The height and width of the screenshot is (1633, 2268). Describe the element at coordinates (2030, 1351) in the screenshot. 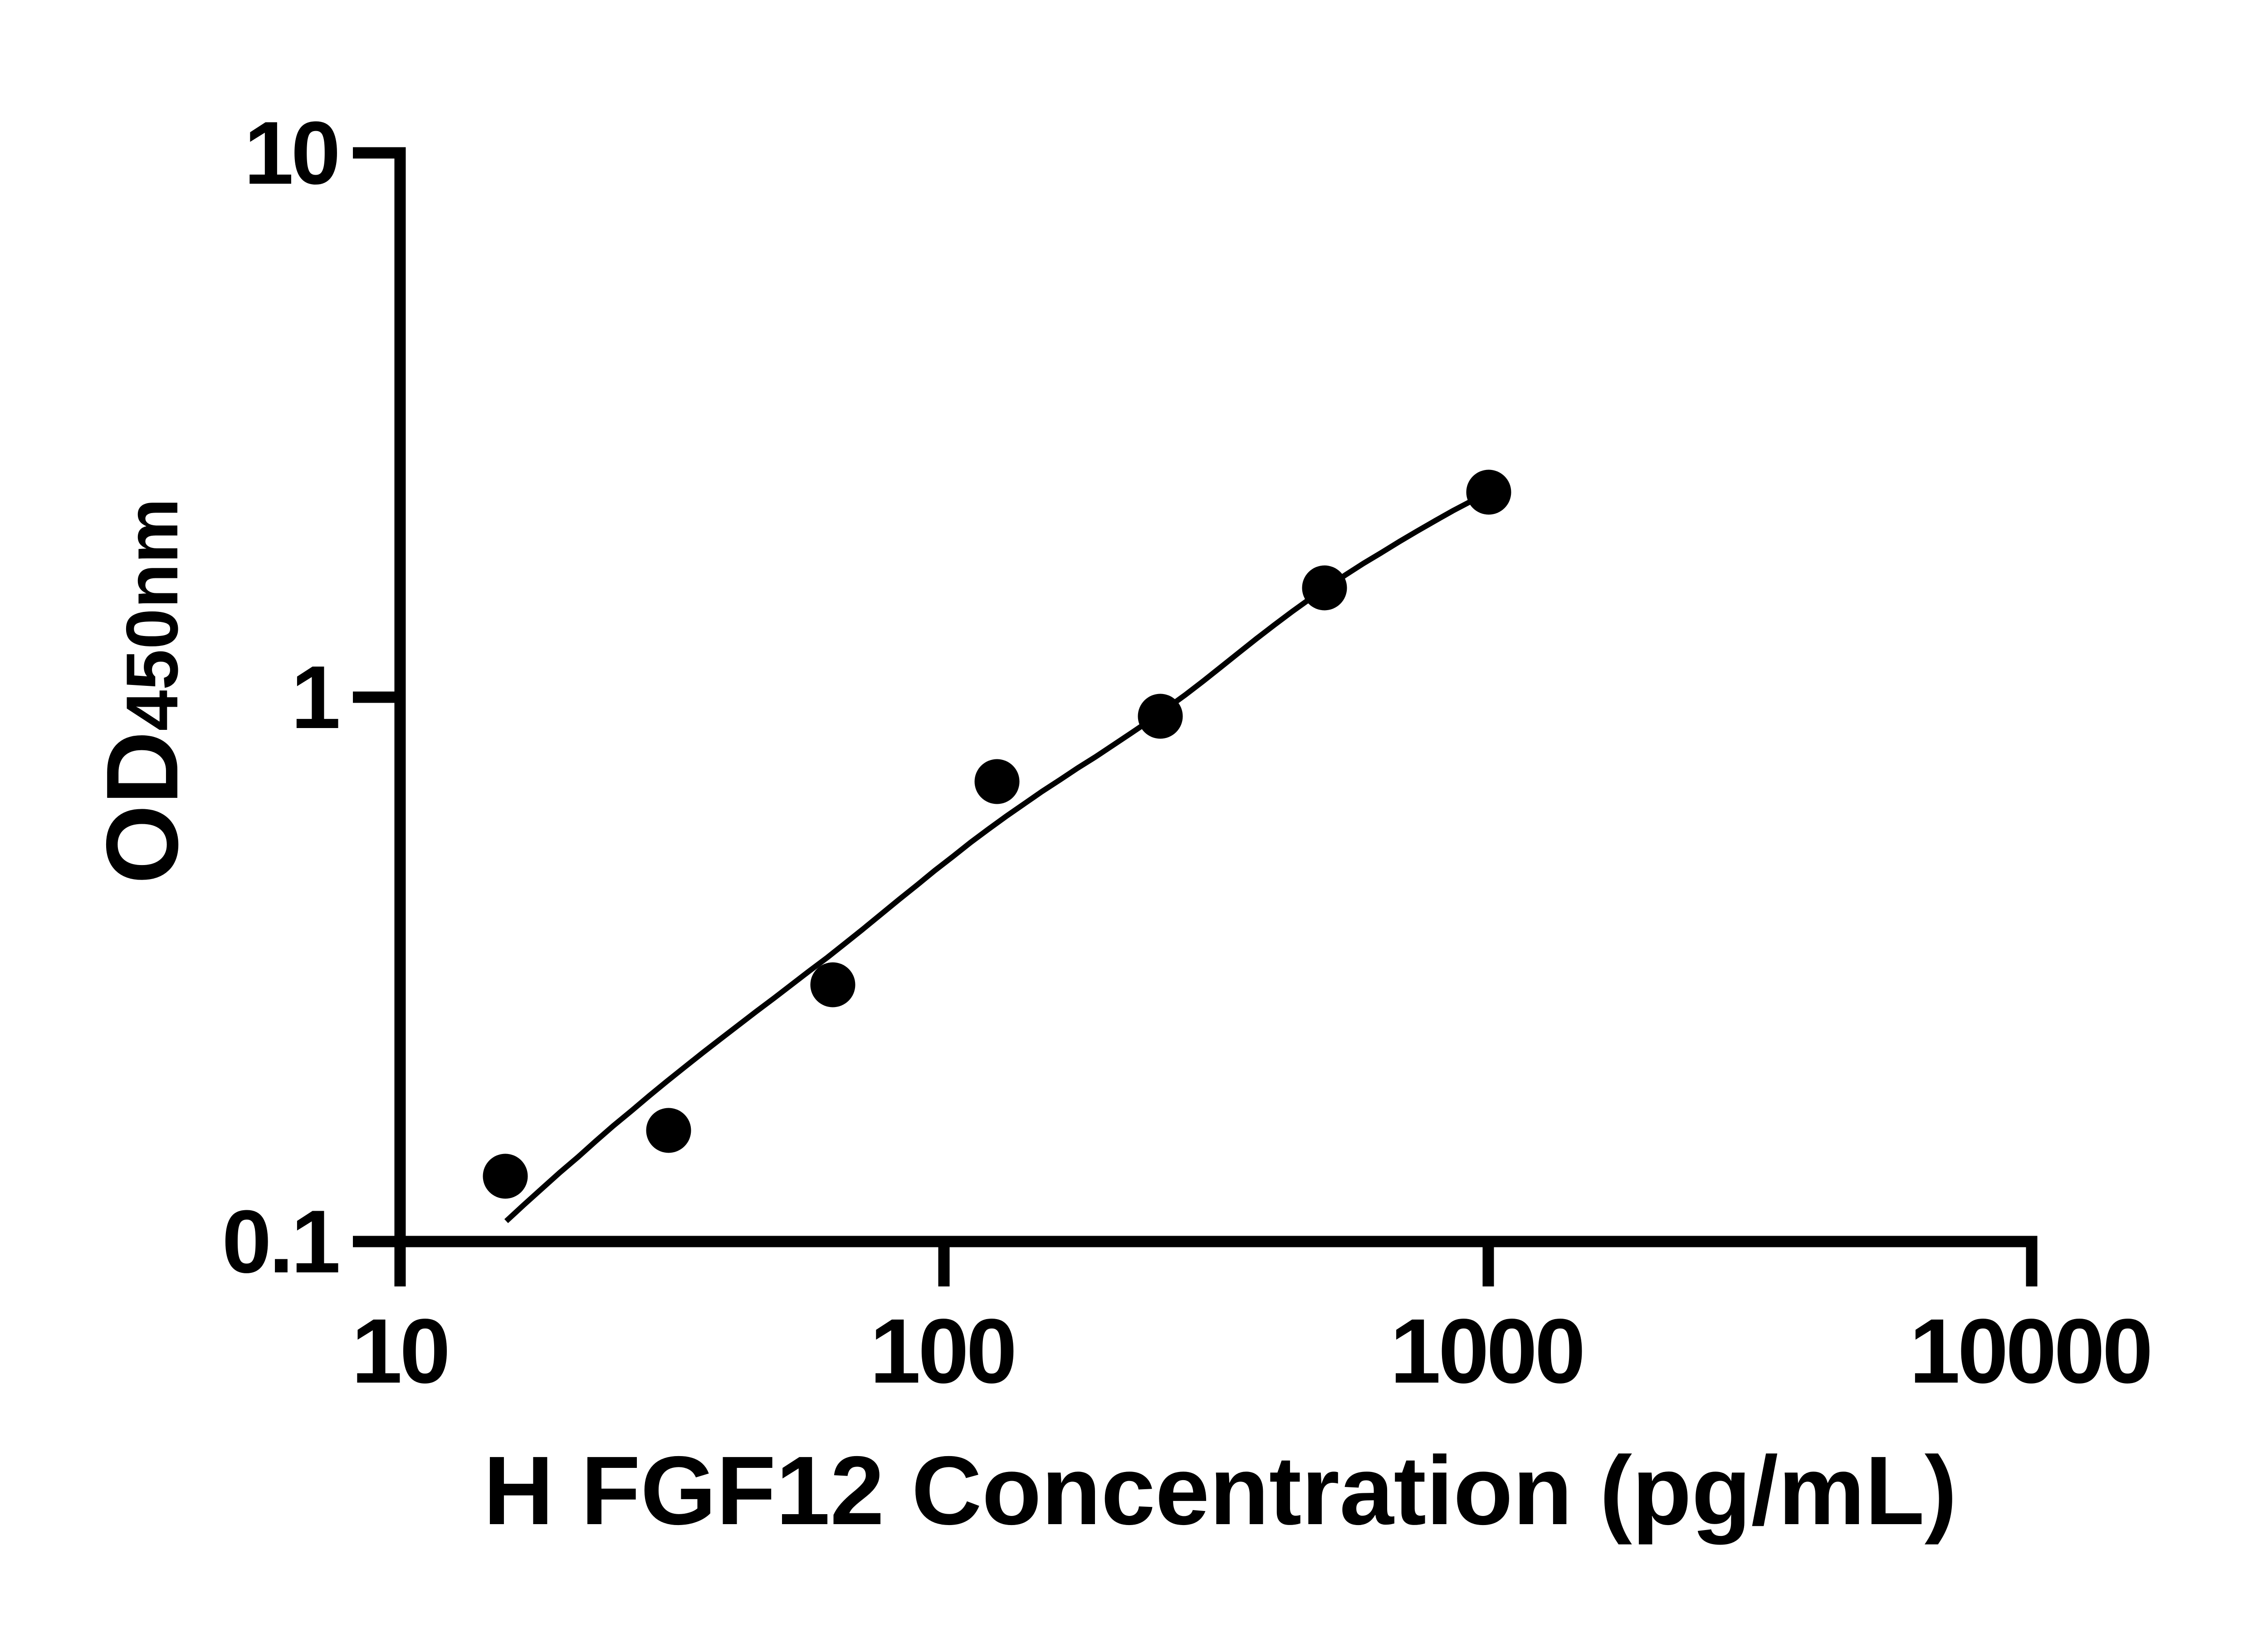

I see `svg-text: 10000` at that location.